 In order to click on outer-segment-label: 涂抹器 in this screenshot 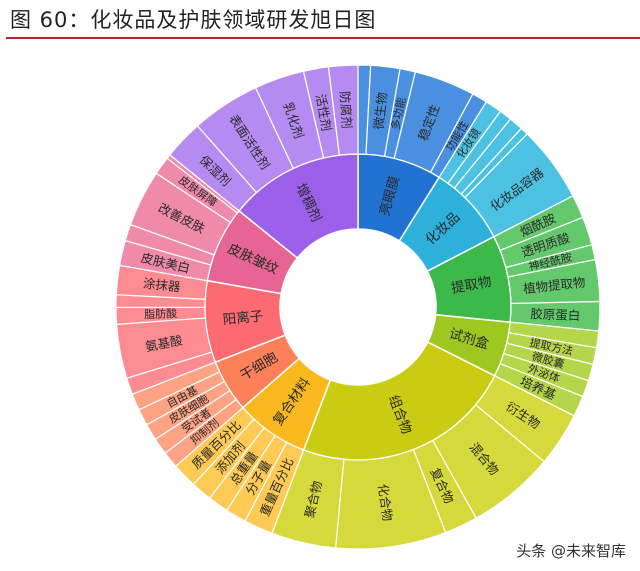, I will do `click(161, 284)`.